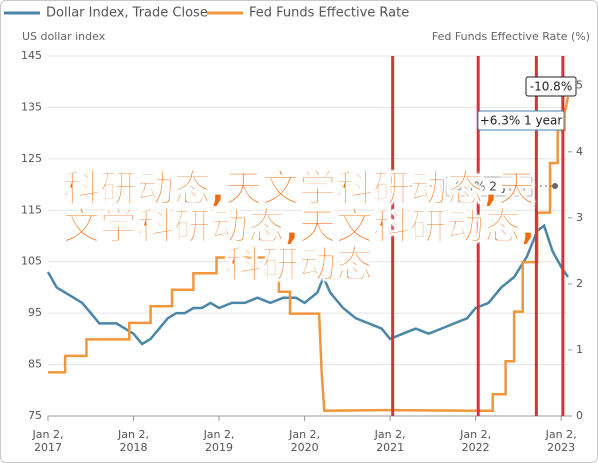 This screenshot has height=463, width=598. What do you see at coordinates (64, 36) in the screenshot?
I see `y-axis-label: US dollar index` at bounding box center [64, 36].